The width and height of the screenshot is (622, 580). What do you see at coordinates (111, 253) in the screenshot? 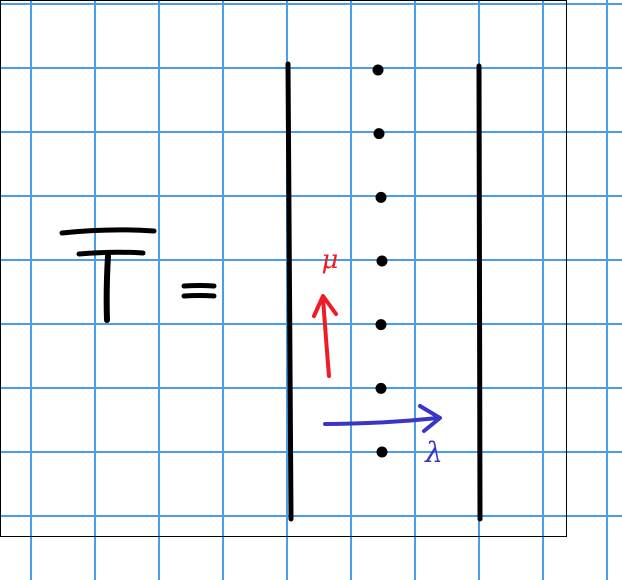
I see `T-top-stroke` at bounding box center [111, 253].